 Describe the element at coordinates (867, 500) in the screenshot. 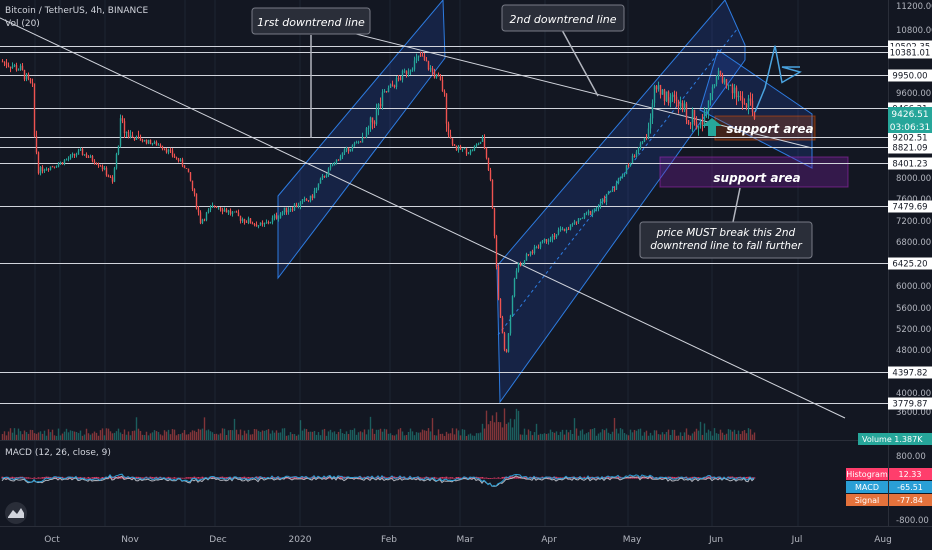

I see `macd-legend-tag` at that location.